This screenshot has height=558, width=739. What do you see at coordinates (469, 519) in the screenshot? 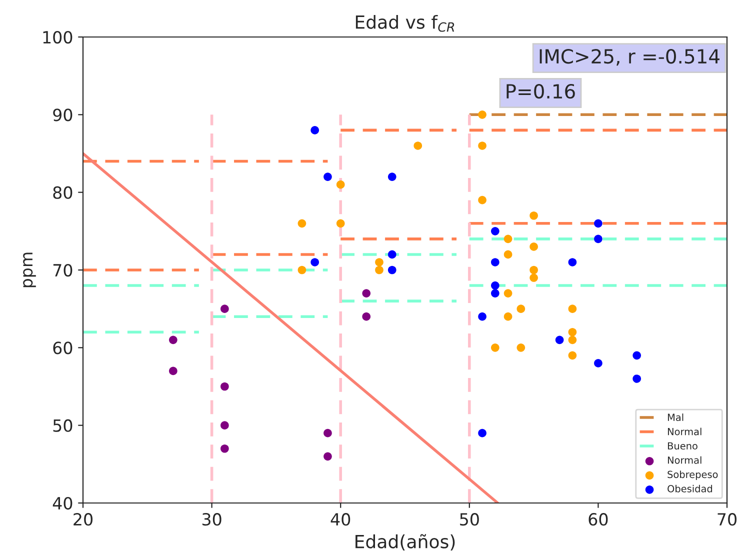
I see `x-tick-label: 50` at bounding box center [469, 519].